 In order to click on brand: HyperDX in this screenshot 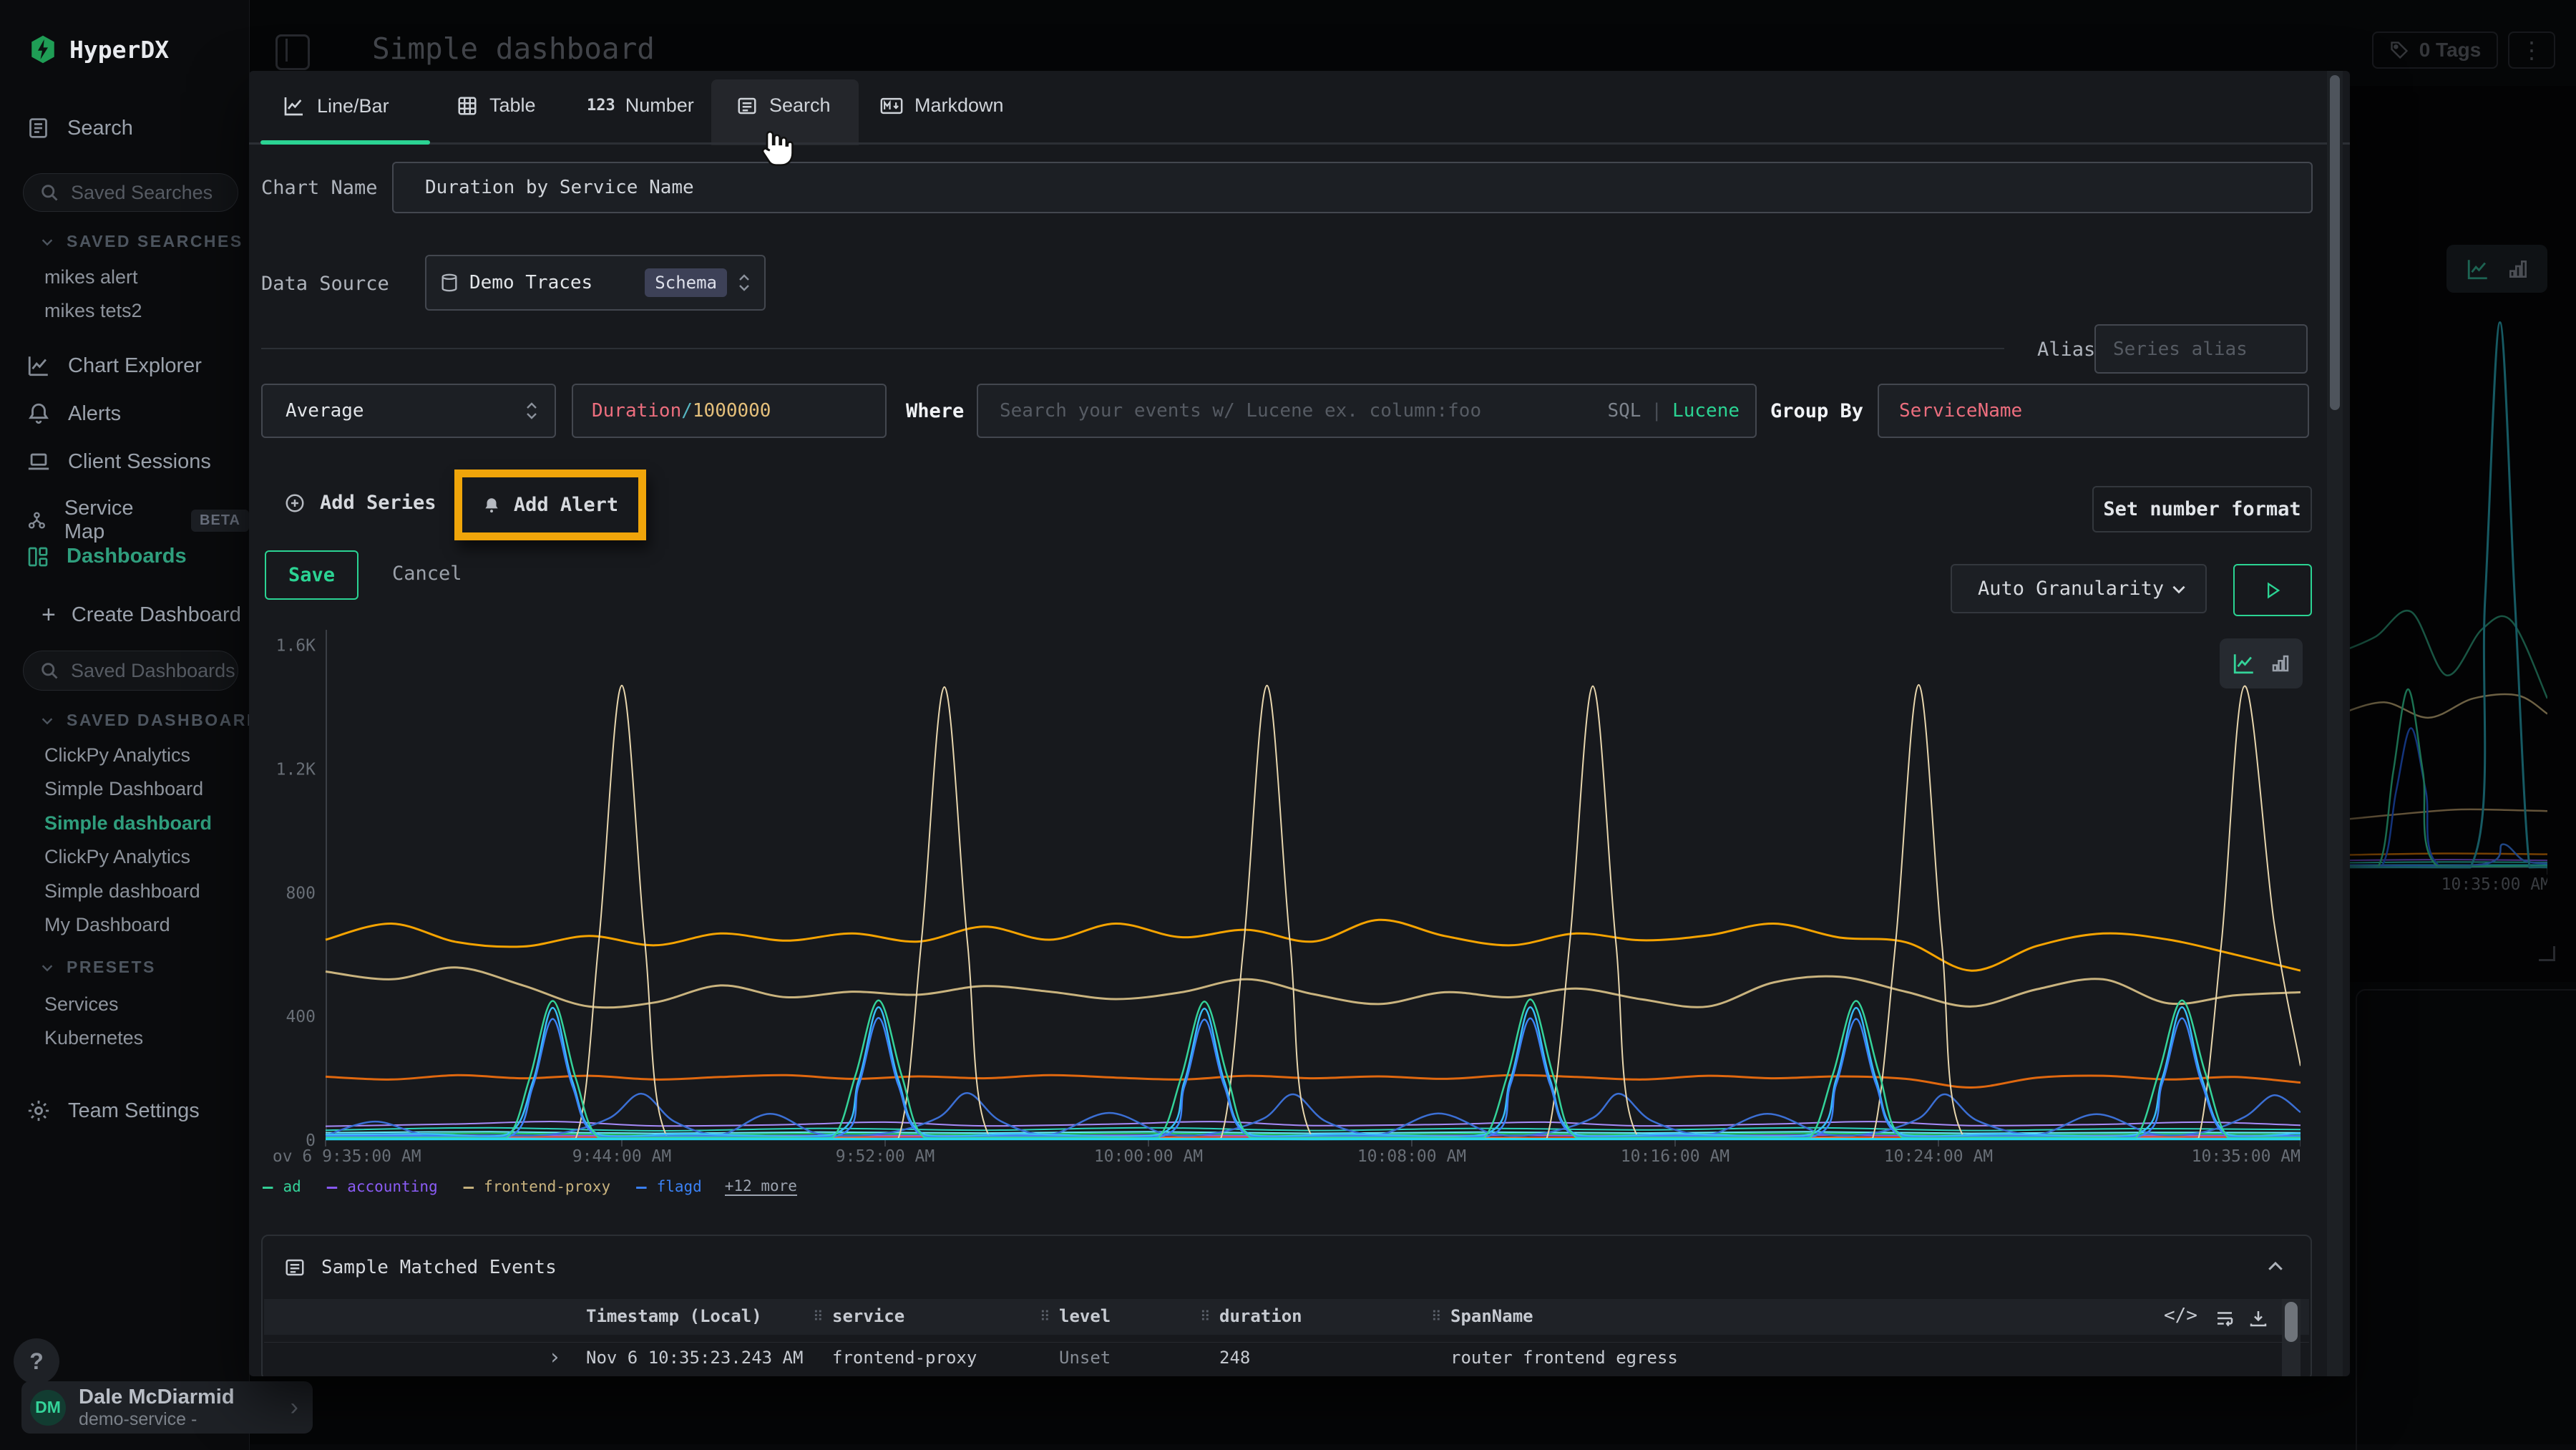, I will do `click(98, 49)`.